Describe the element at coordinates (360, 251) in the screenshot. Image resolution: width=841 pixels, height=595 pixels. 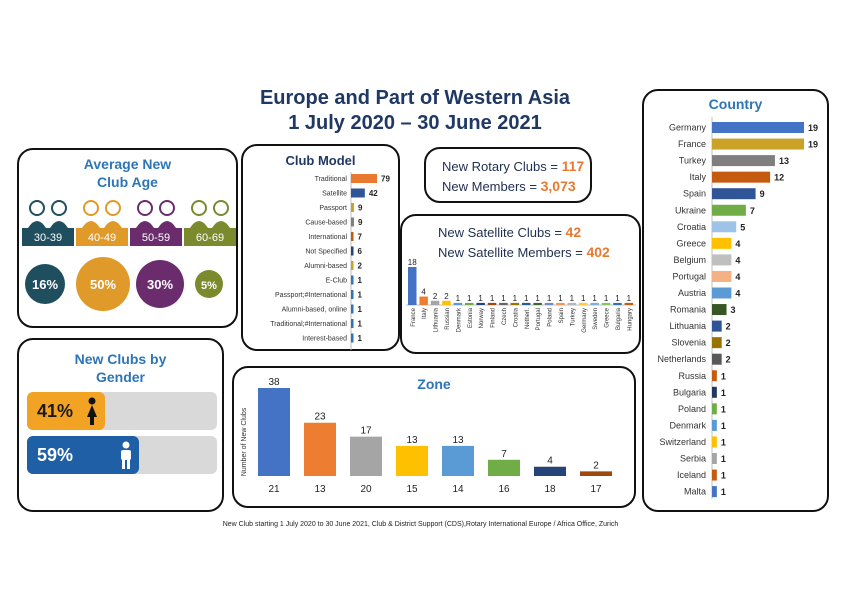
I see `club-model-value-label: 6` at that location.